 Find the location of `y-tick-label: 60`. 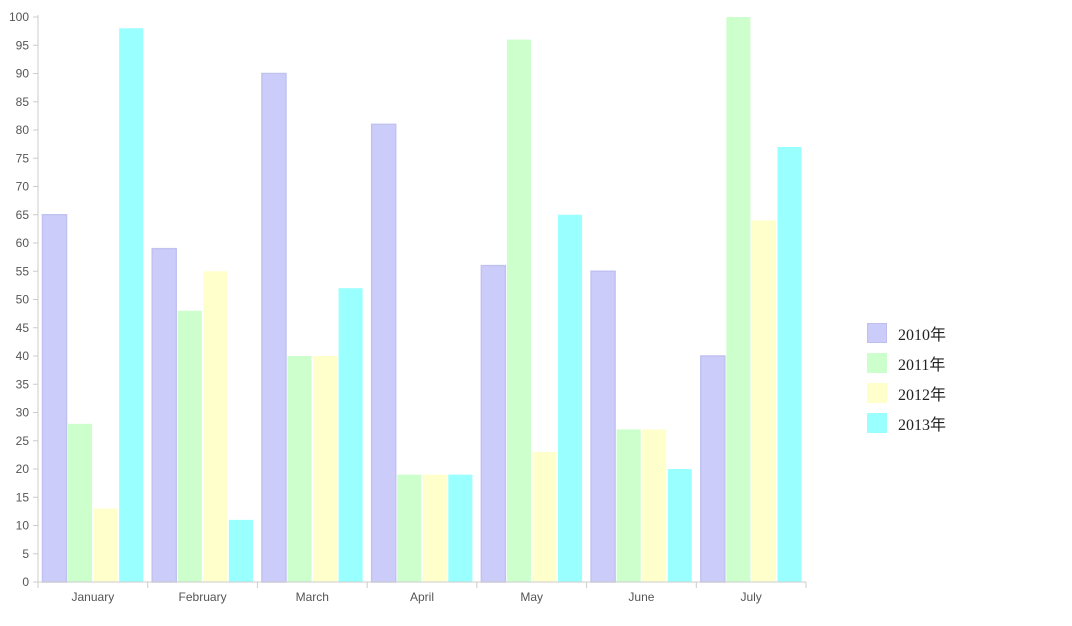

y-tick-label: 60 is located at coordinates (23, 243).